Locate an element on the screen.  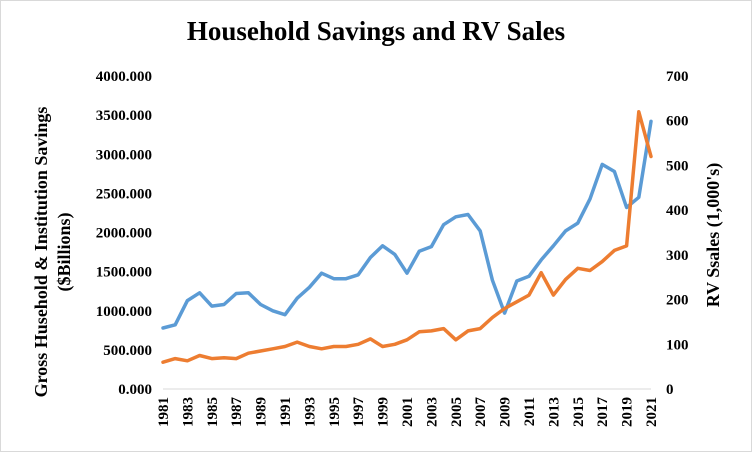
x-tick-label: 1981 is located at coordinates (164, 412).